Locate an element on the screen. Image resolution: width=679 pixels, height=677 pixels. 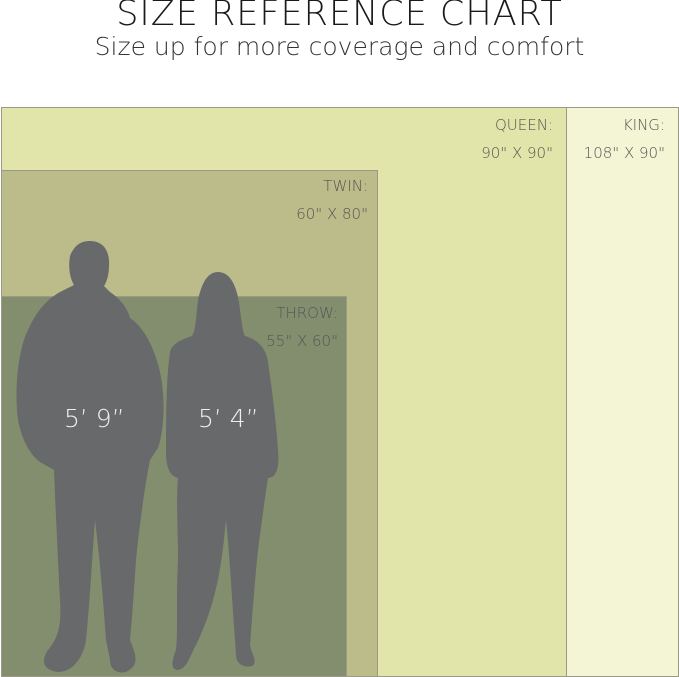
throw-dims: 55" X 60" is located at coordinates (302, 341).